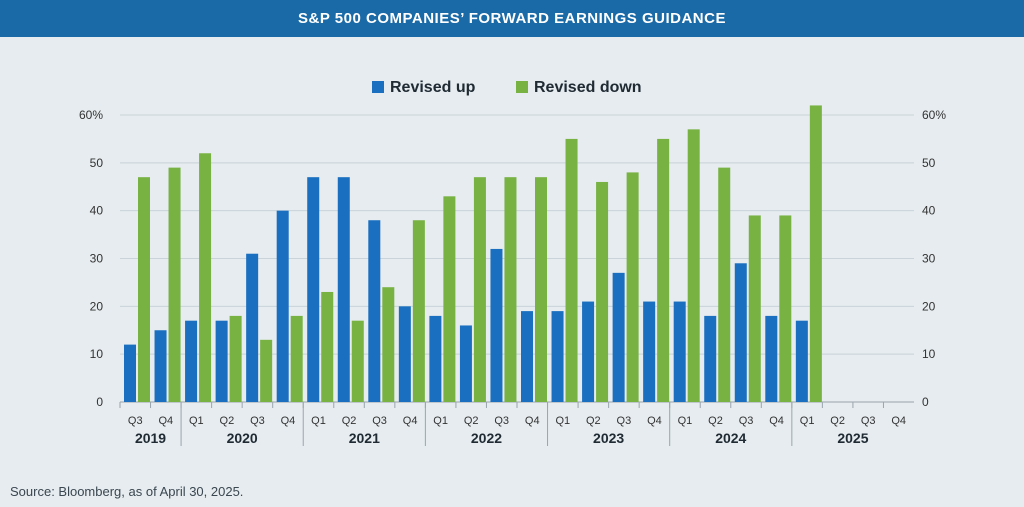 The image size is (1024, 507). What do you see at coordinates (91, 115) in the screenshot?
I see `y-tick-label-left: 60%` at bounding box center [91, 115].